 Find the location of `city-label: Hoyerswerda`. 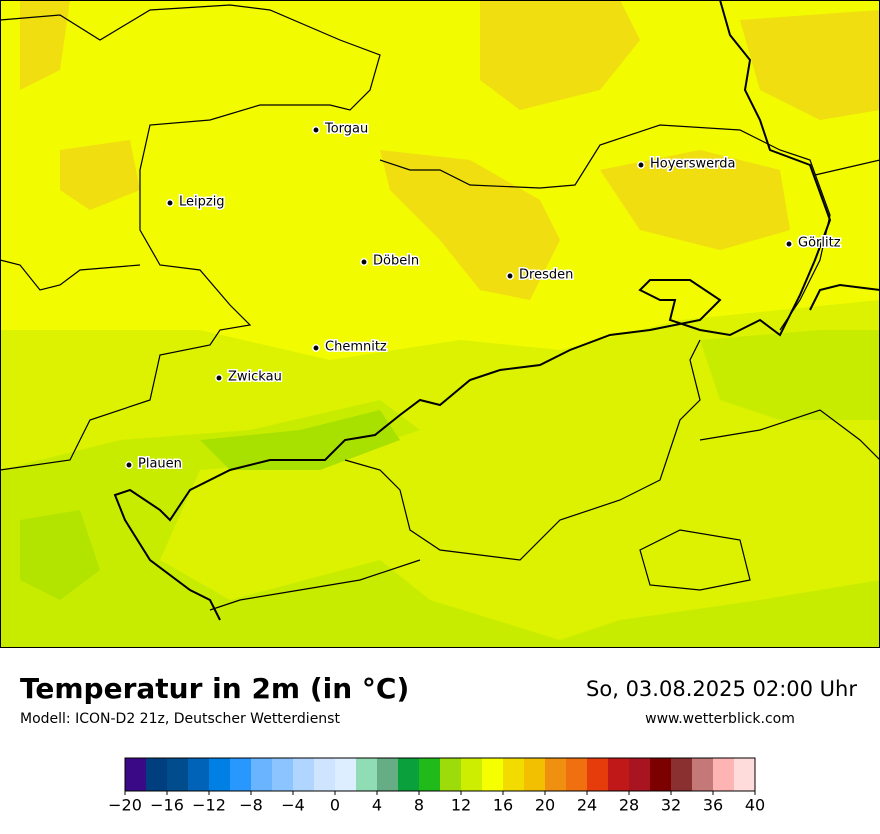

city-label: Hoyerswerda is located at coordinates (693, 164).